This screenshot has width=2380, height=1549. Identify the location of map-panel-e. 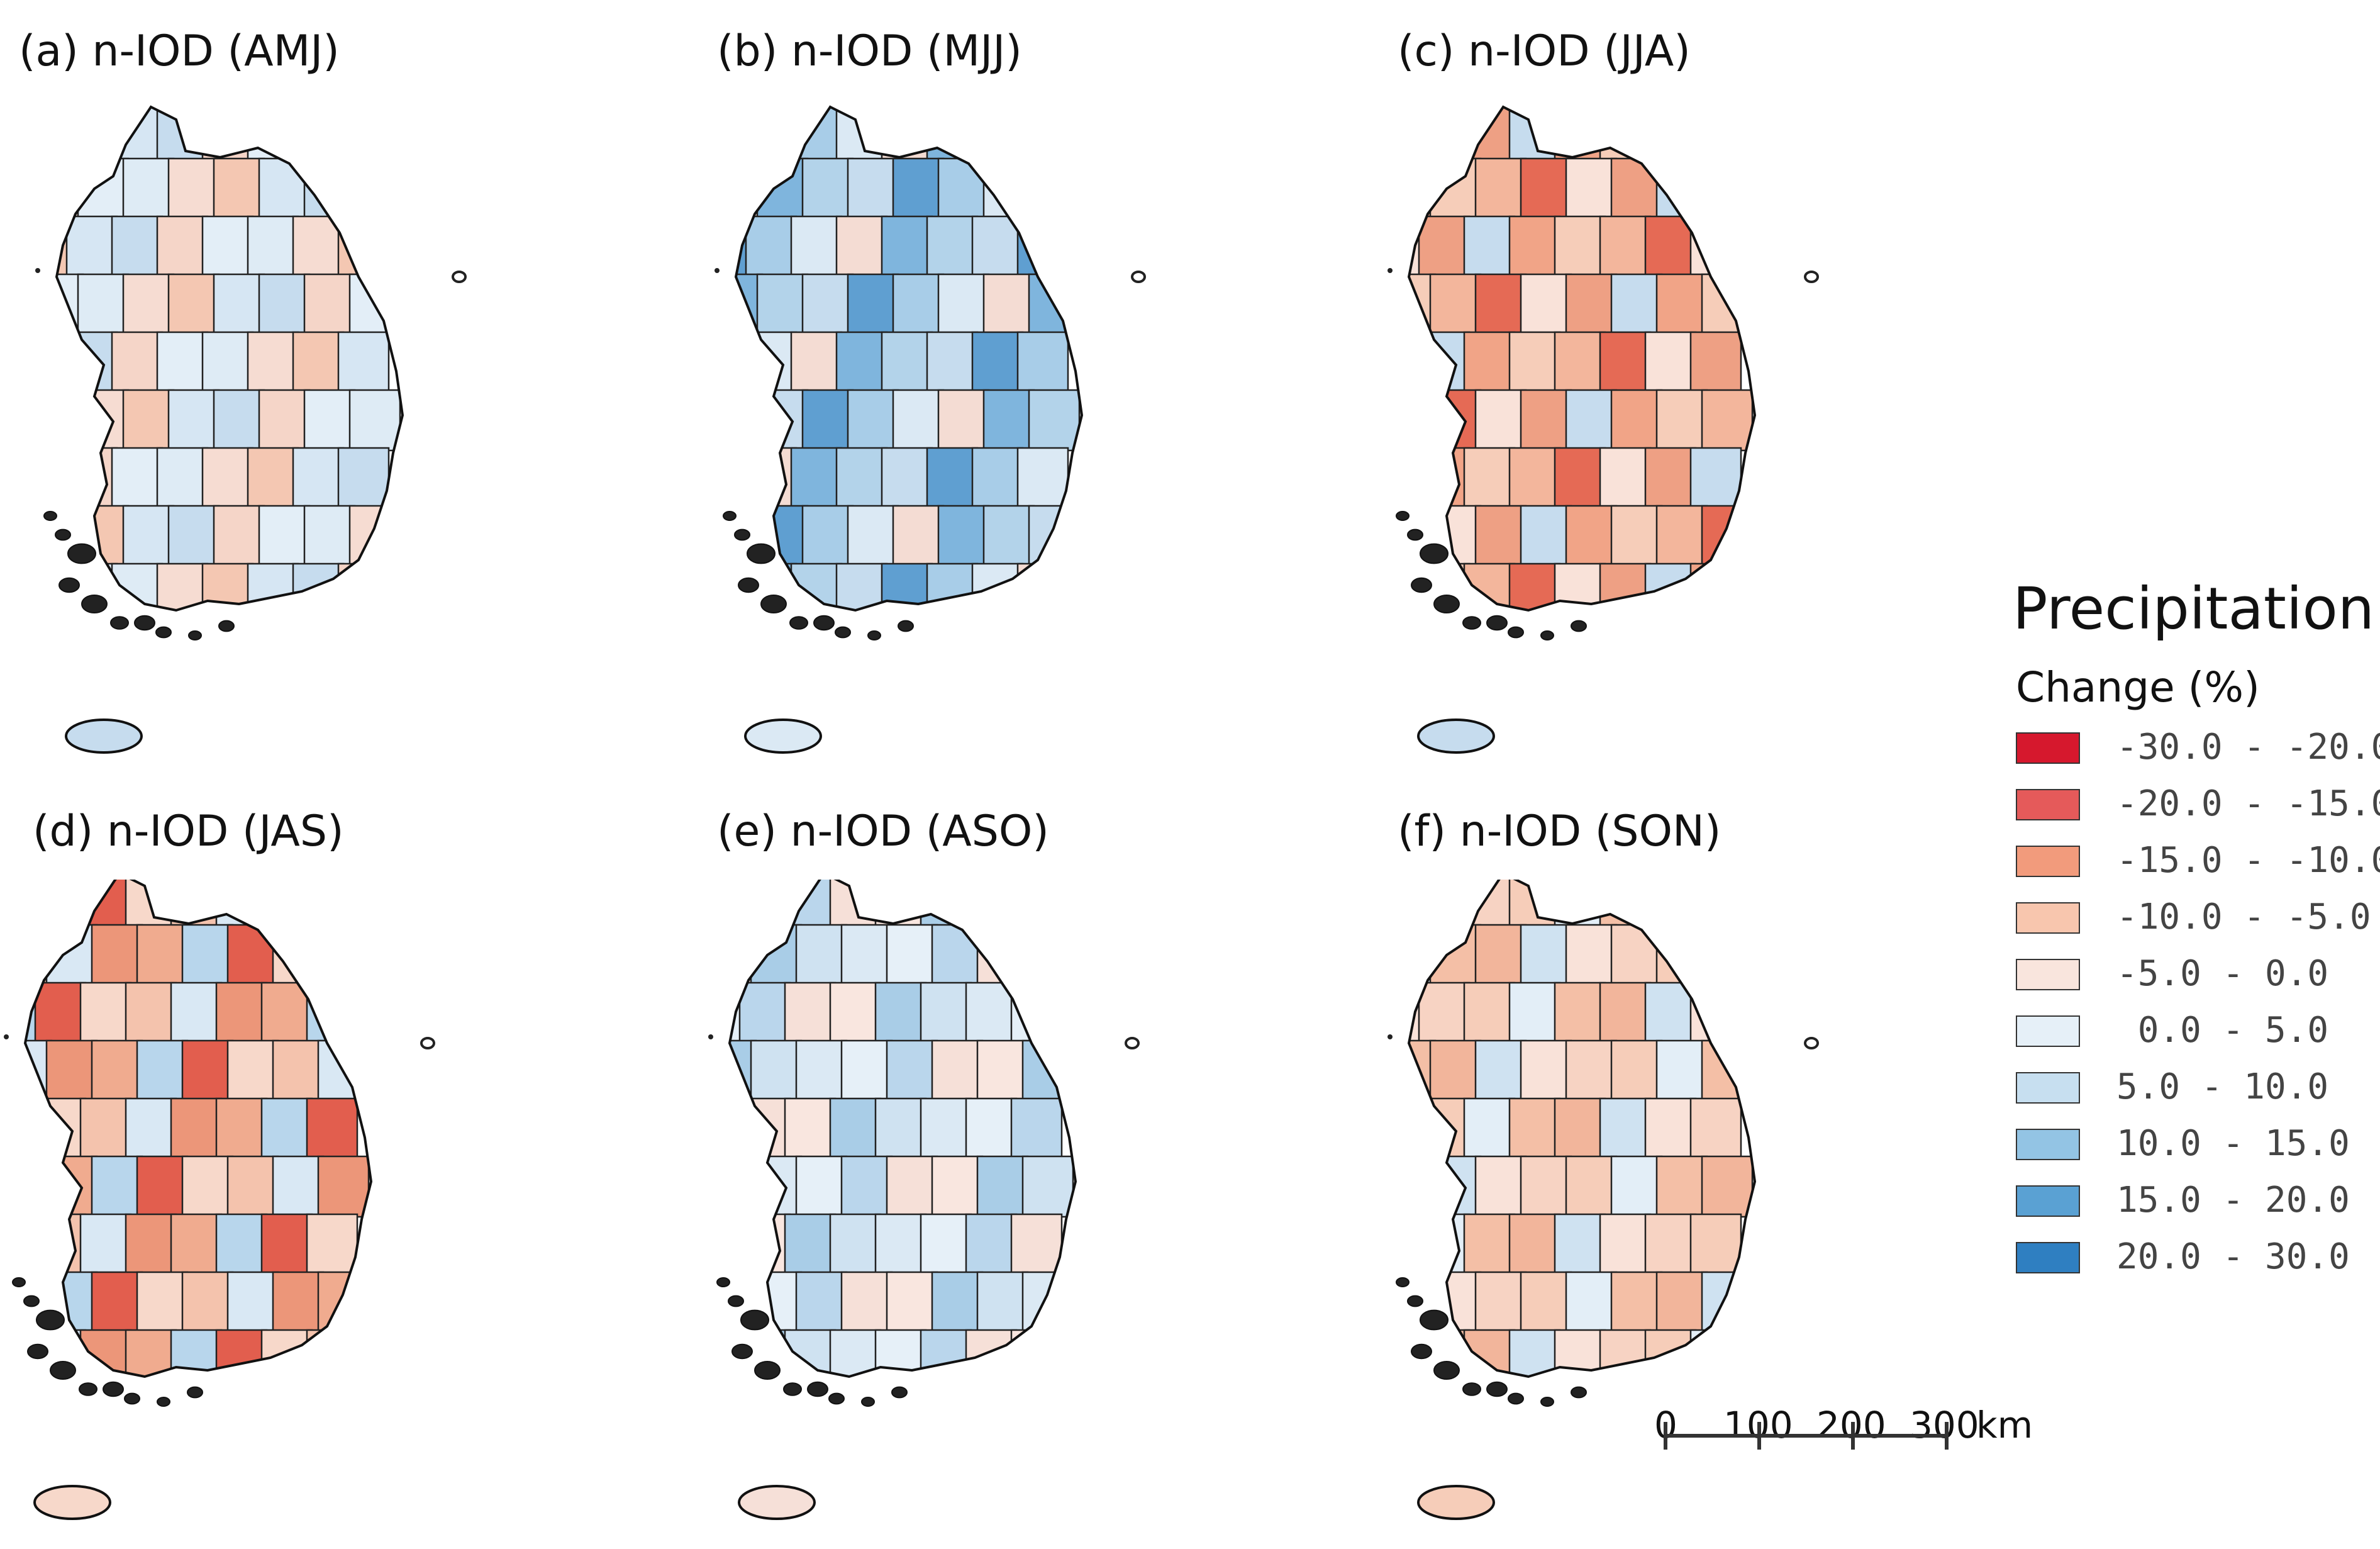
(924, 1200).